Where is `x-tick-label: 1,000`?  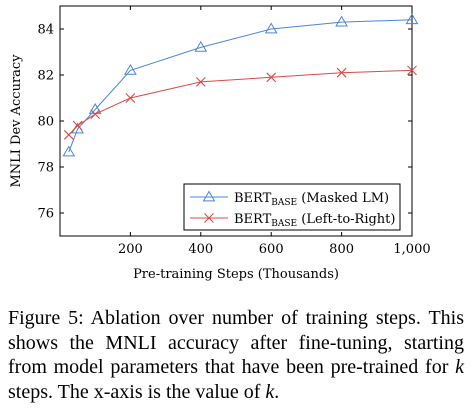
x-tick-label: 1,000 is located at coordinates (411, 249).